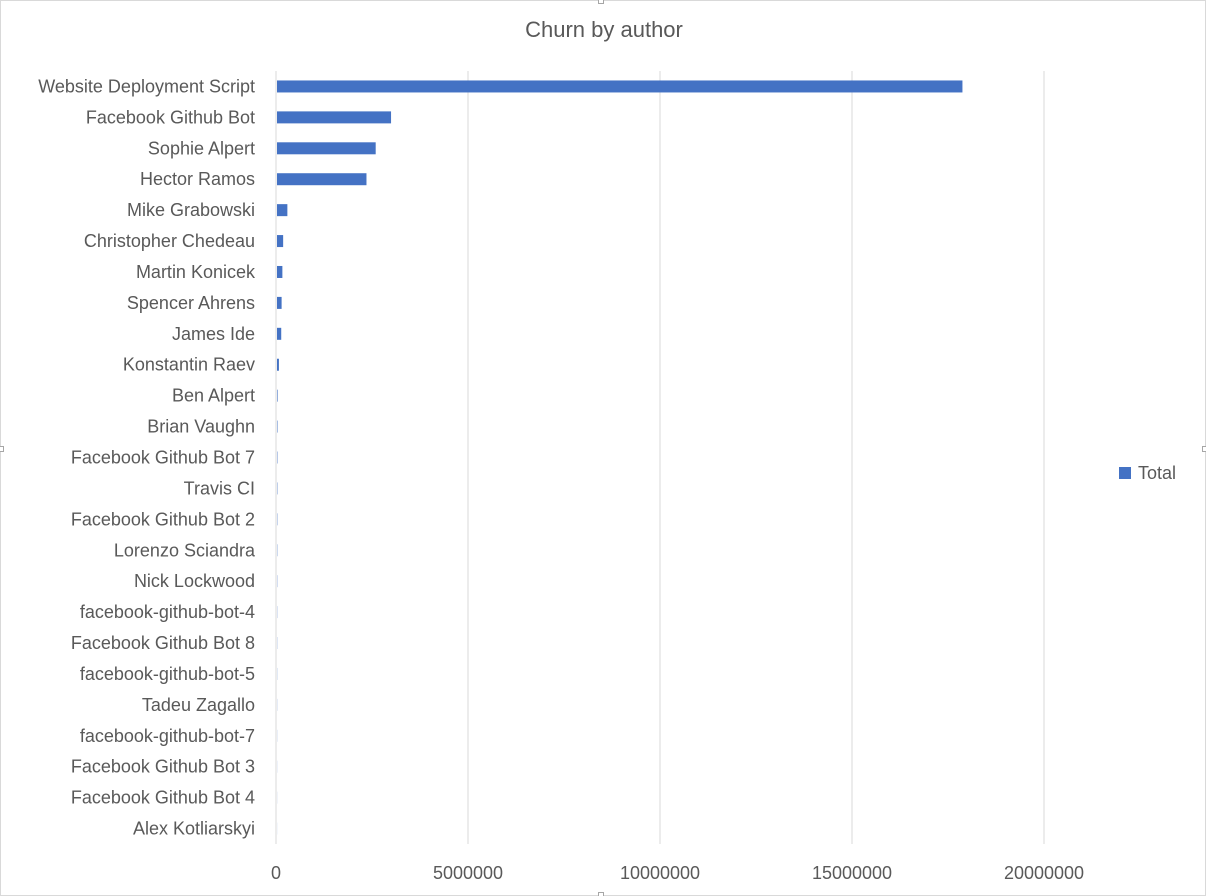 Image resolution: width=1206 pixels, height=896 pixels. I want to click on category-label: Nick Lockwood, so click(194, 581).